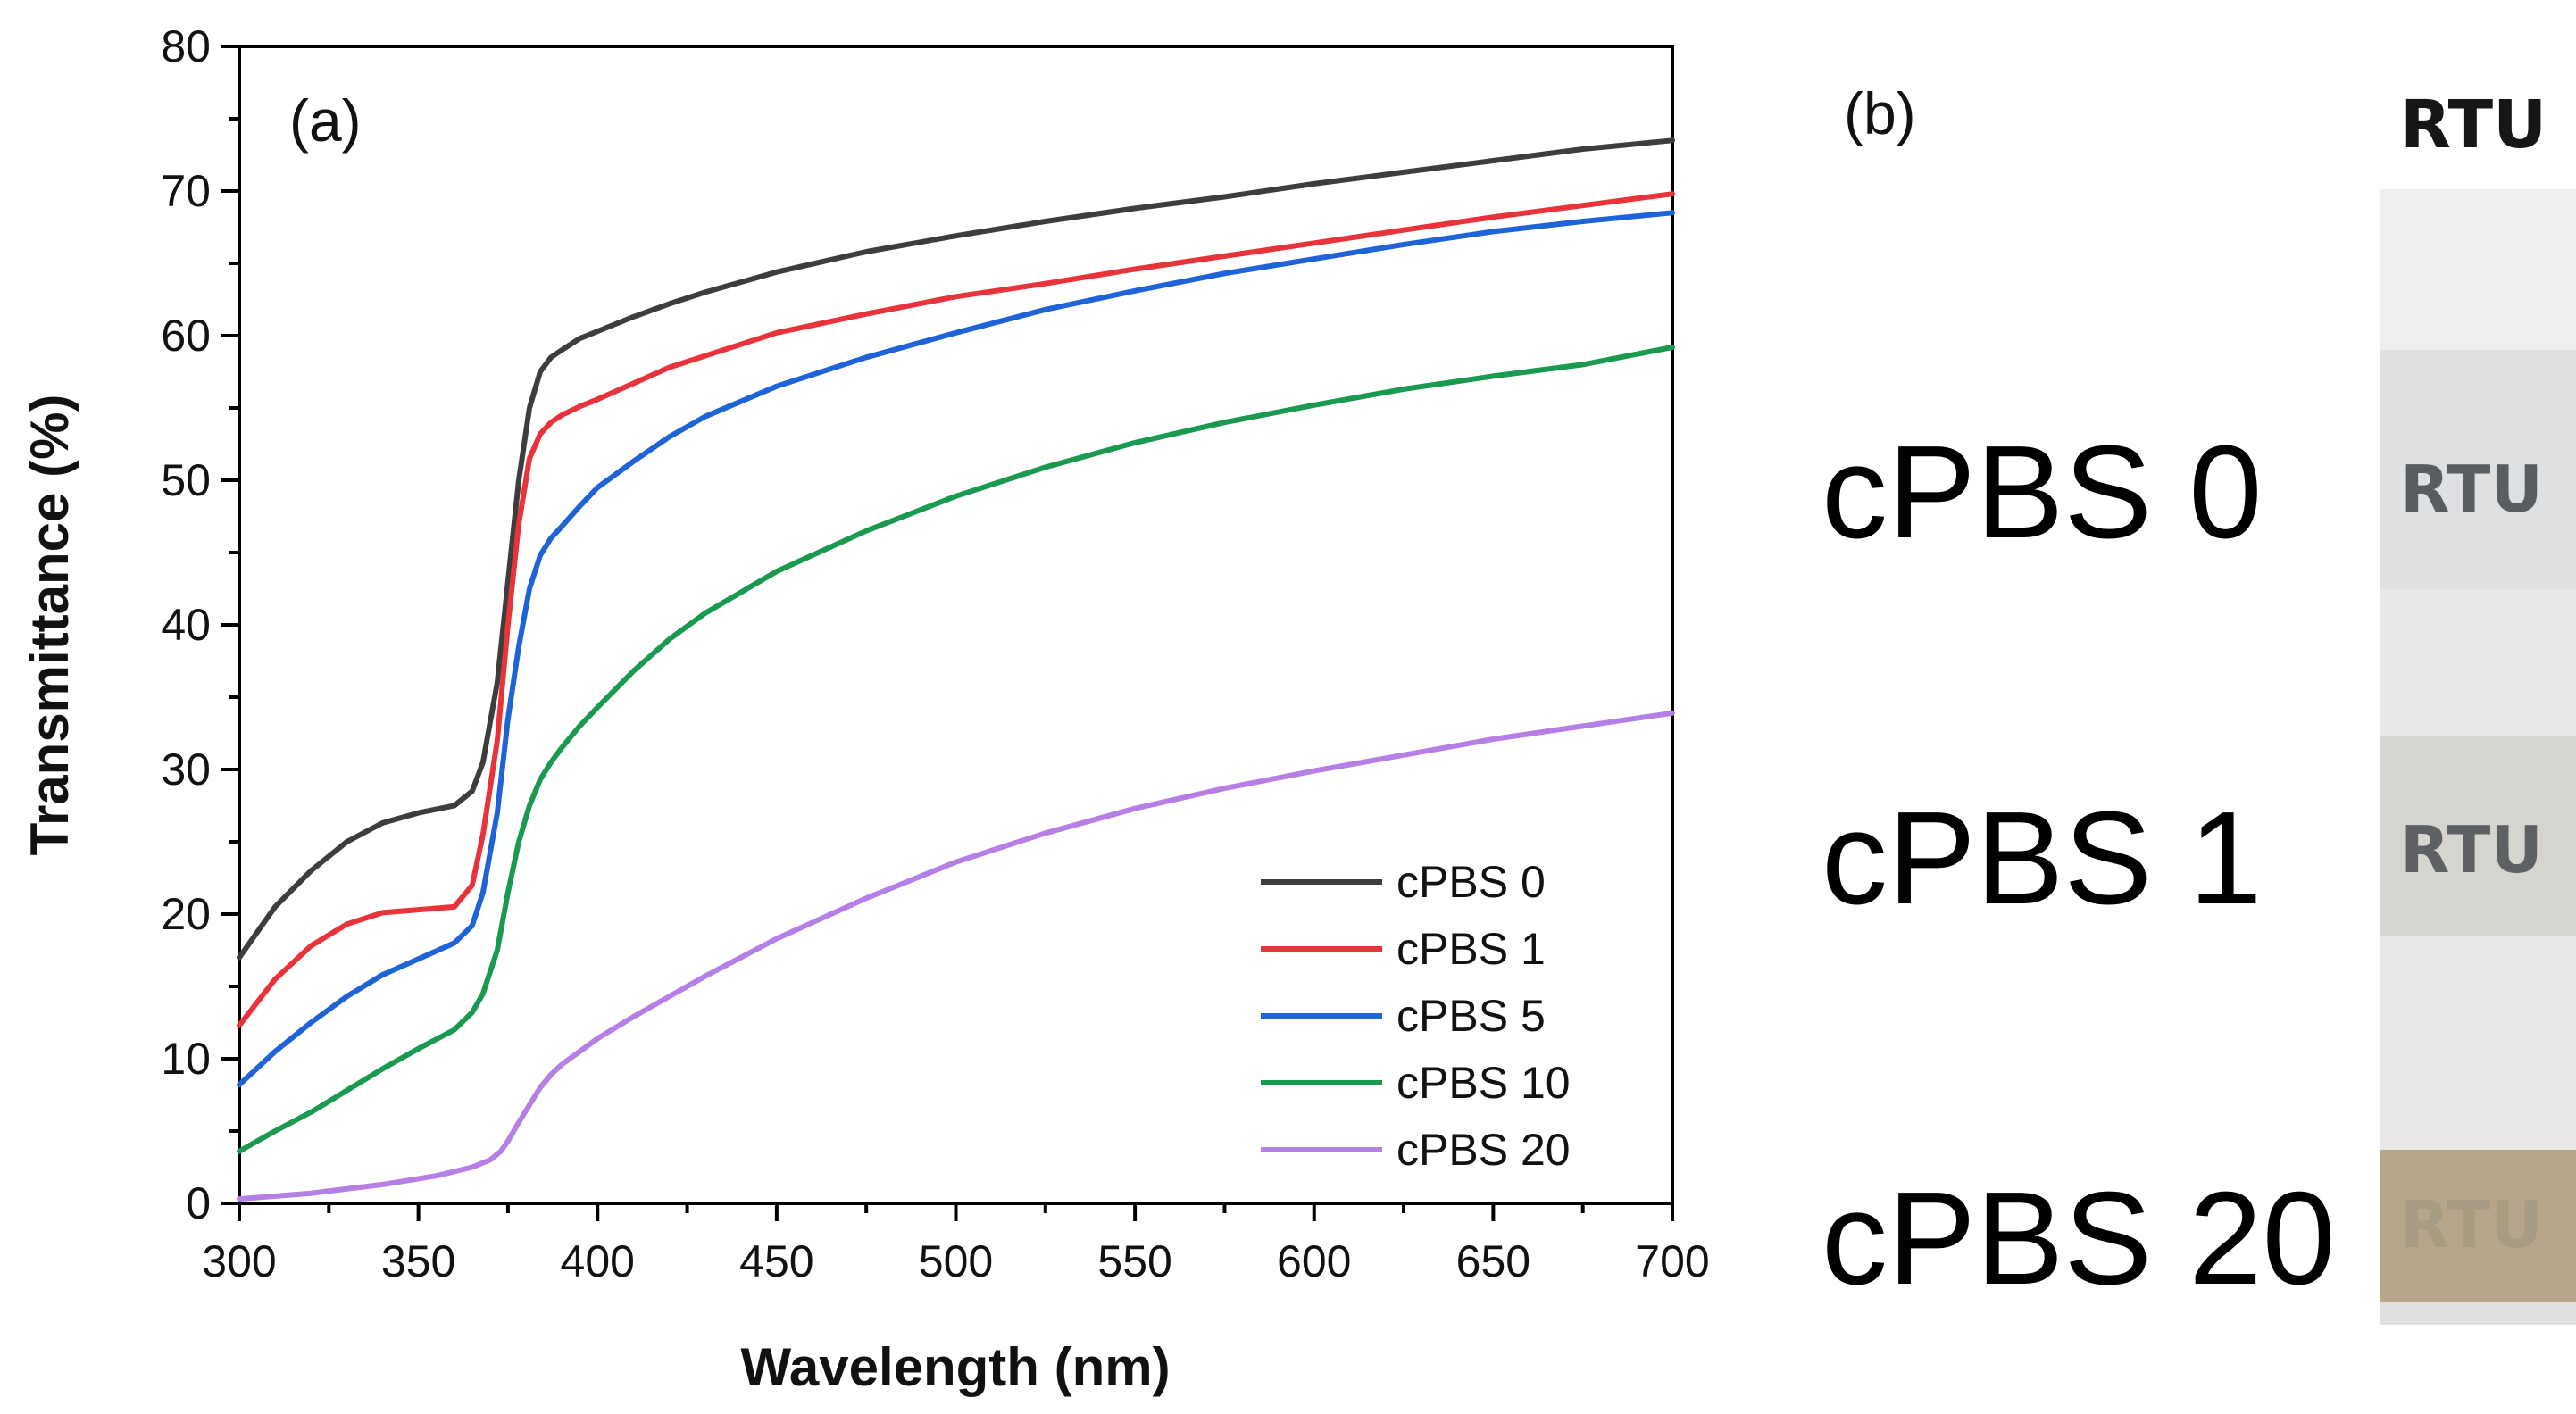 Image resolution: width=2576 pixels, height=1414 pixels. I want to click on x-tick-label: 500, so click(956, 1261).